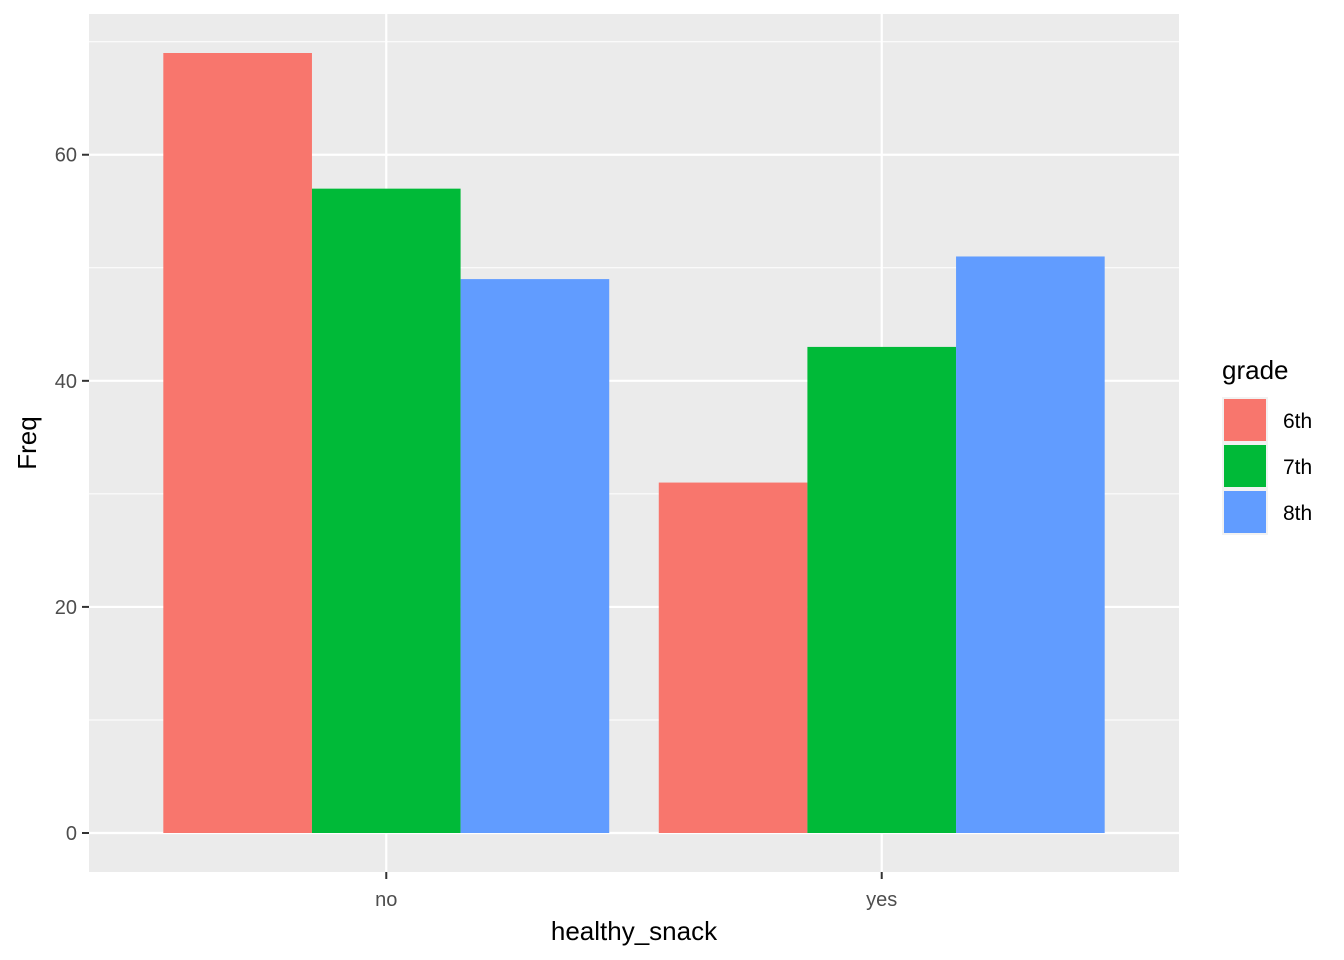 This screenshot has height=960, width=1344. Describe the element at coordinates (881, 900) in the screenshot. I see `x-tick-label: yes` at that location.